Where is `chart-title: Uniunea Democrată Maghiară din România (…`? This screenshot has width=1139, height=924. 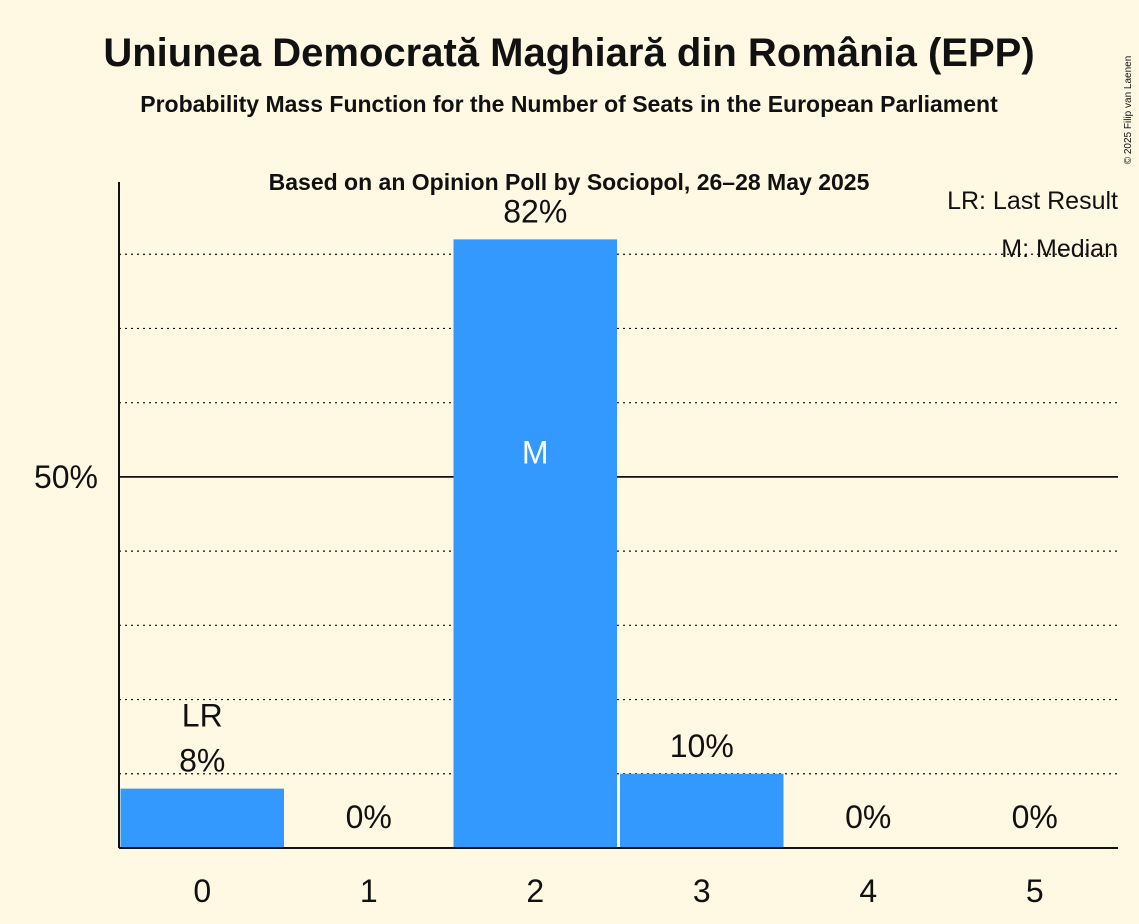 chart-title: Uniunea Democrată Maghiară din România (… is located at coordinates (568, 53).